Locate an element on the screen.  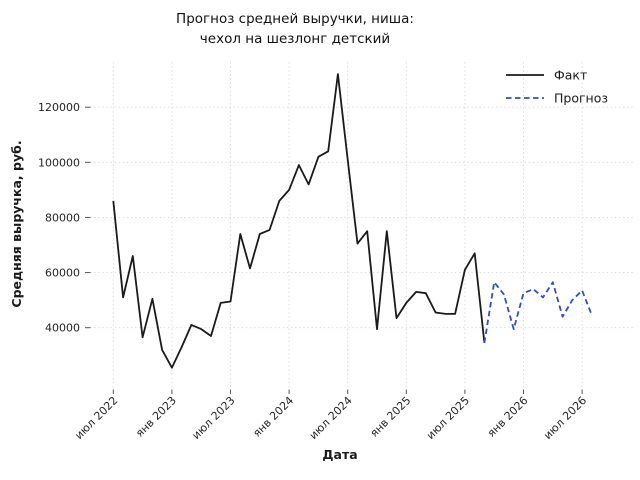
legend: Факт Прогноз is located at coordinates (557, 87).